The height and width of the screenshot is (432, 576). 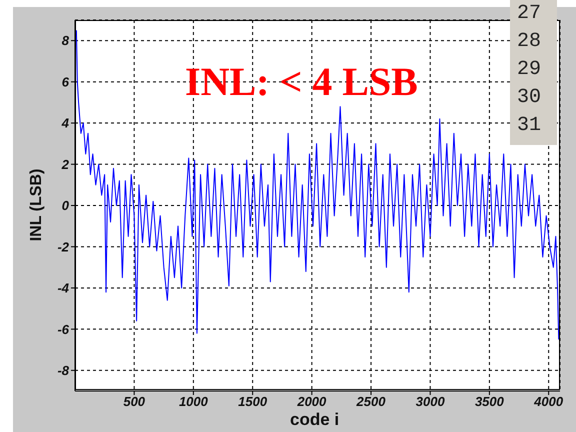 What do you see at coordinates (66, 206) in the screenshot?
I see `y-tick-label: 0` at bounding box center [66, 206].